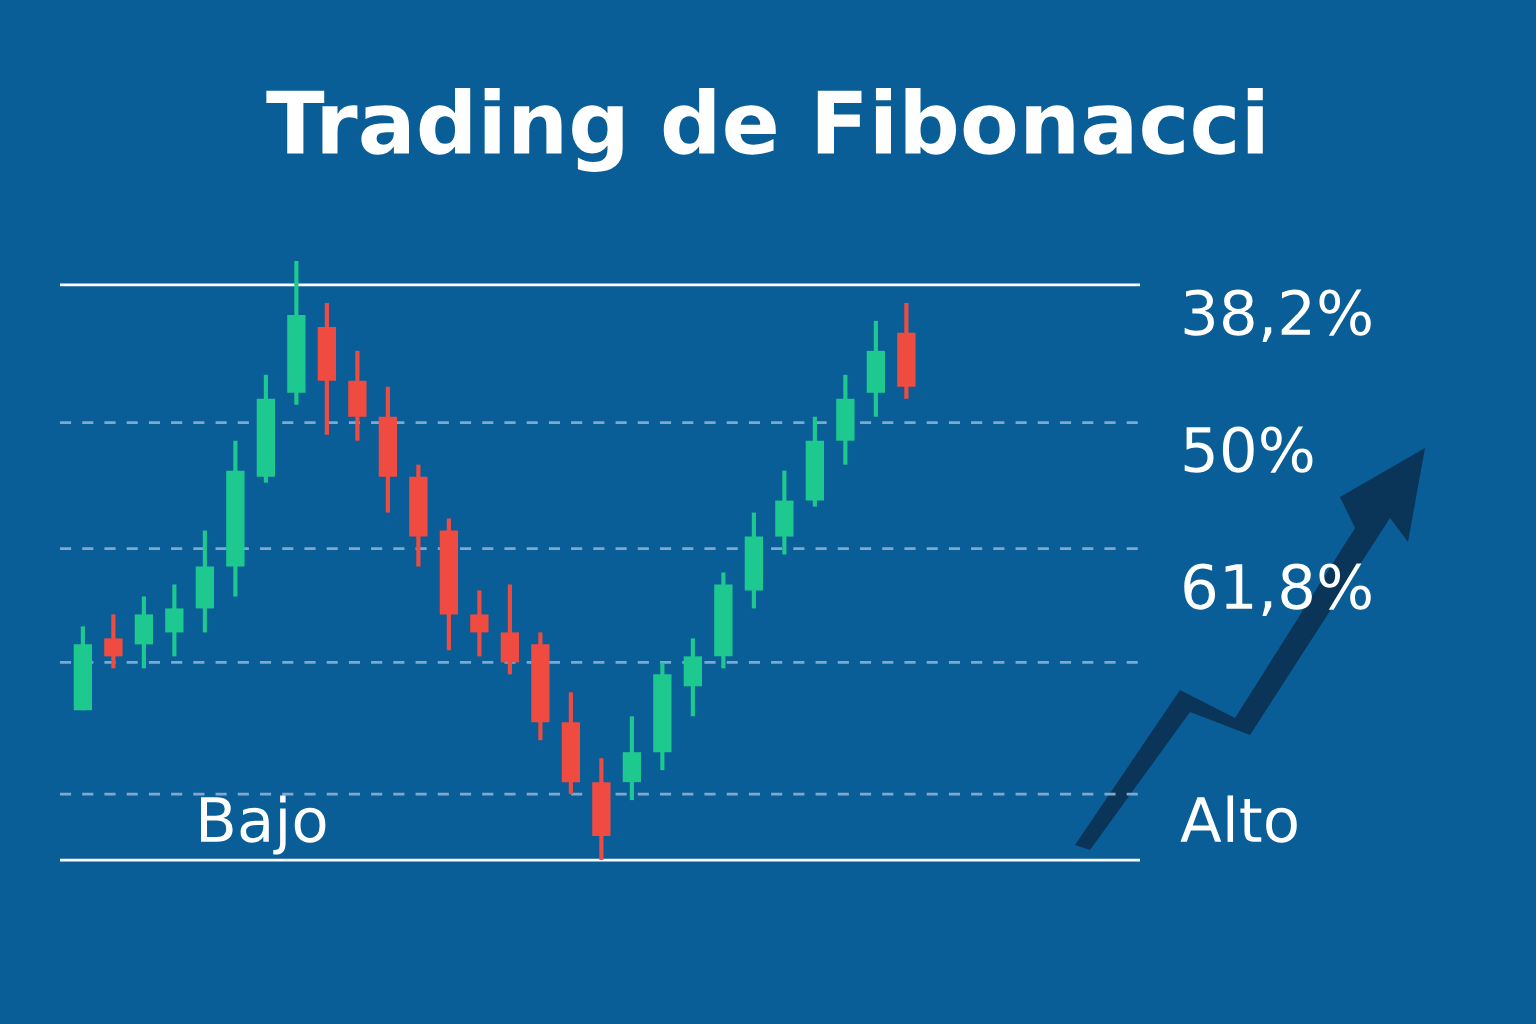 The height and width of the screenshot is (1024, 1536). Describe the element at coordinates (263, 825) in the screenshot. I see `annotation: Bajo` at that location.